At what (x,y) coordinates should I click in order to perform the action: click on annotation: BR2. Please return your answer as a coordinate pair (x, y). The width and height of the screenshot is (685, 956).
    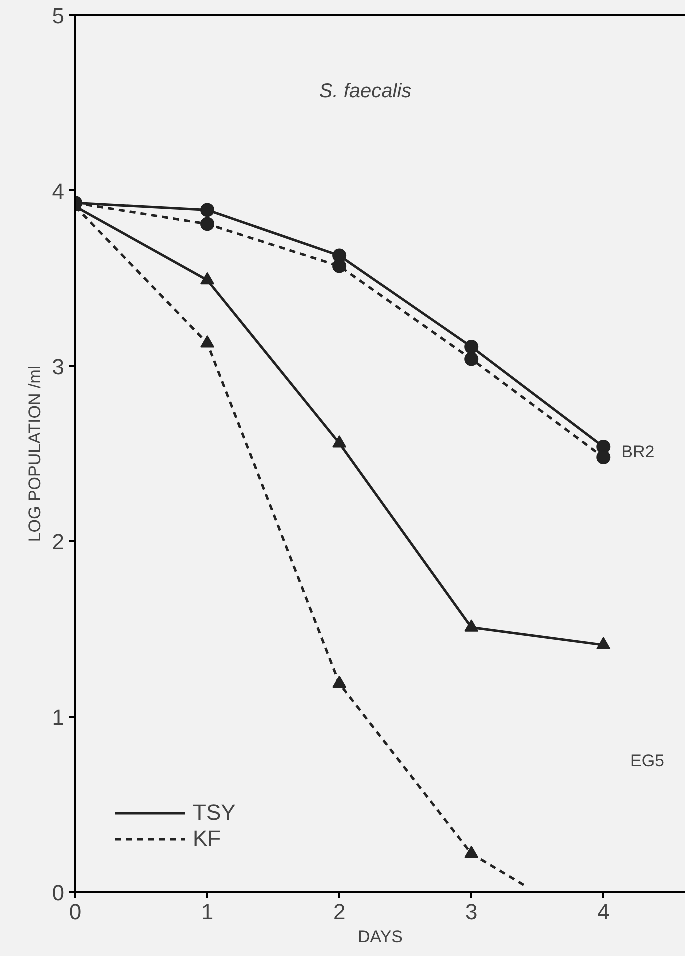
    Looking at the image, I should click on (638, 452).